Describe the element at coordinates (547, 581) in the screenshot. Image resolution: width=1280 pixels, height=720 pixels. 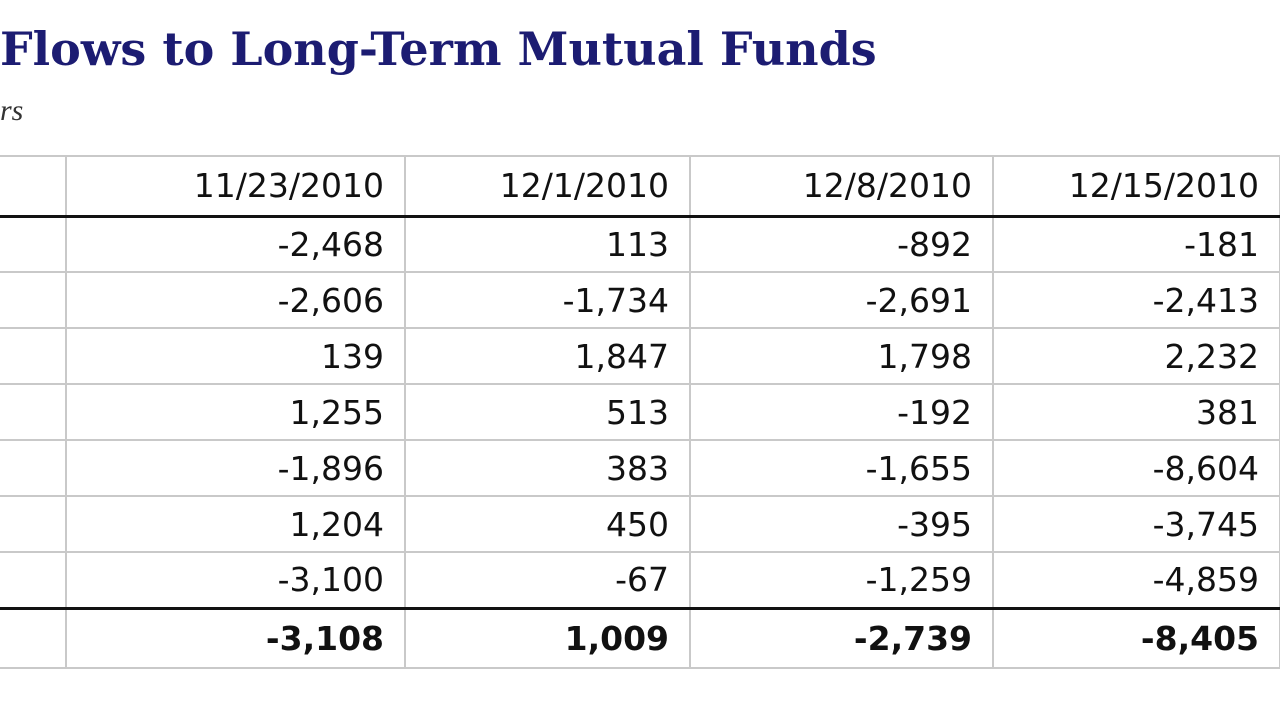
I see `table-cell: -67` at that location.